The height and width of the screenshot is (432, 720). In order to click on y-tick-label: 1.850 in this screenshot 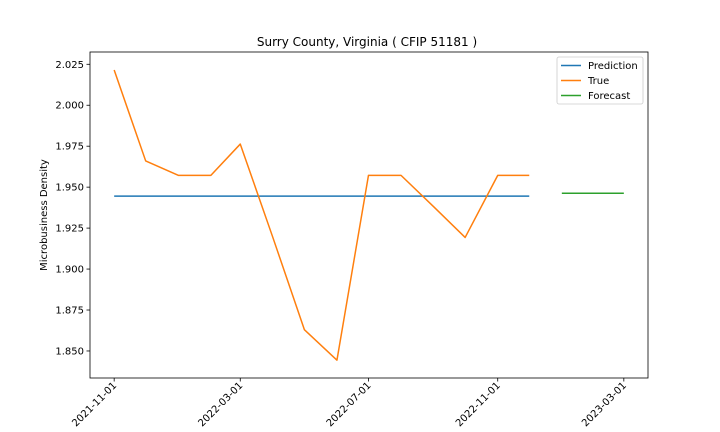, I will do `click(69, 351)`.